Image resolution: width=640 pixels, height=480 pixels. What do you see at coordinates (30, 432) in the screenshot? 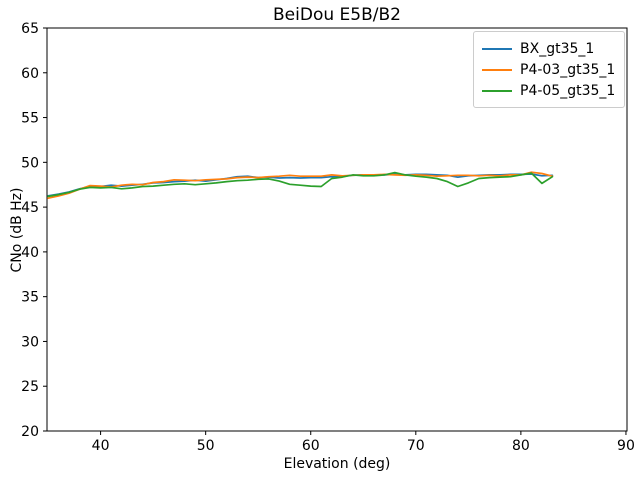
I see `y-tick-label: 20` at bounding box center [30, 432].